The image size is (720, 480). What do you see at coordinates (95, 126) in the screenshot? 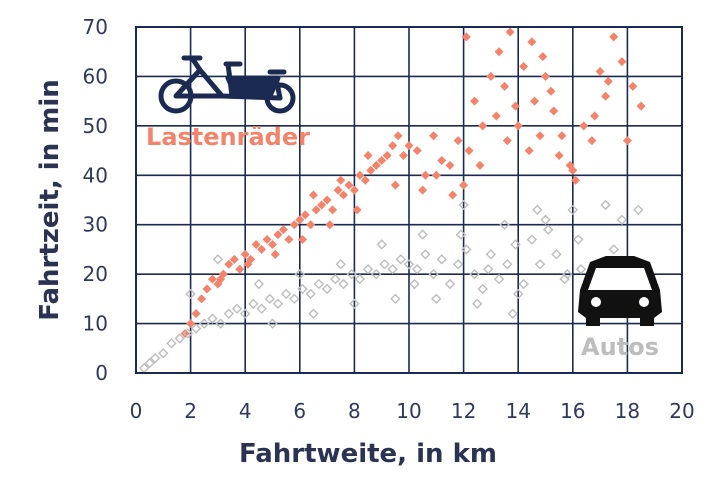
I see `y-tick-label: 50` at bounding box center [95, 126].